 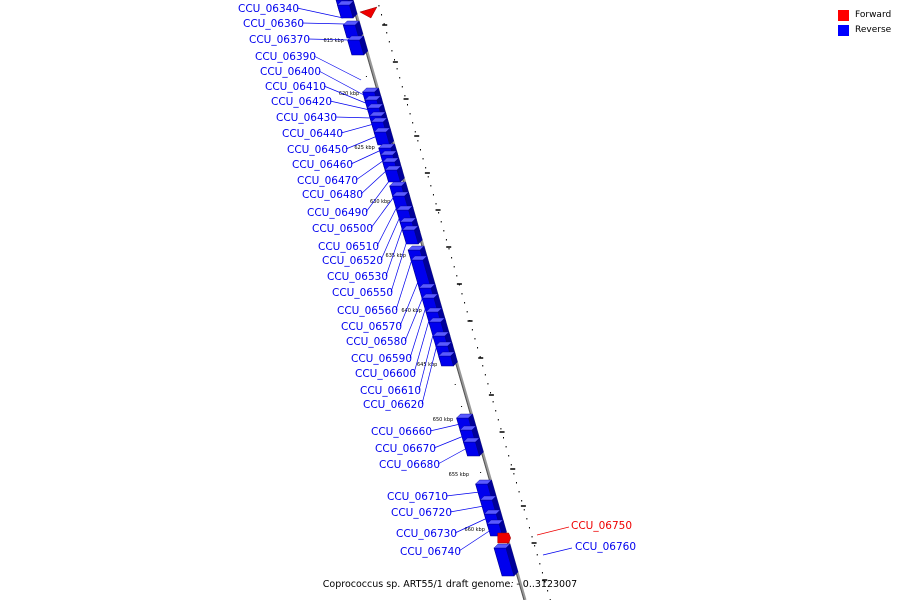 I want to click on gene-label: CCU_06530, so click(x=357, y=277).